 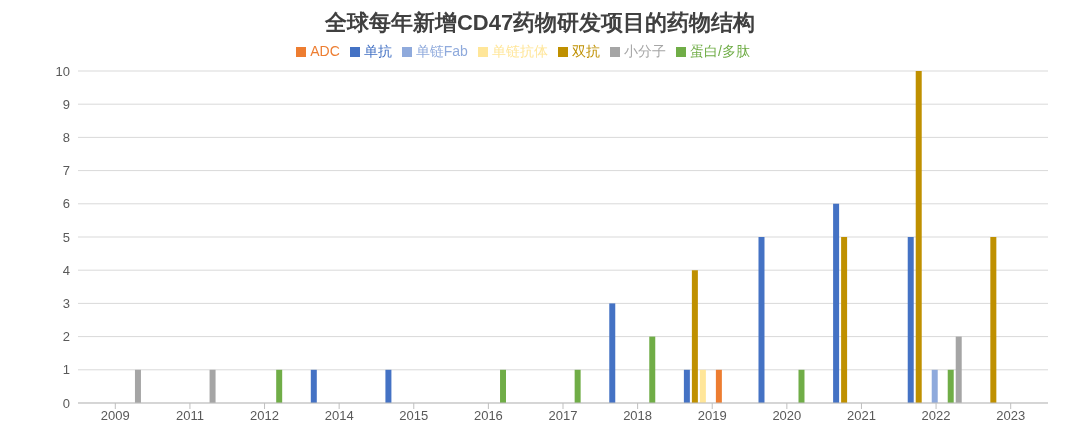 What do you see at coordinates (563, 416) in the screenshot?
I see `x-tick-label: 2017` at bounding box center [563, 416].